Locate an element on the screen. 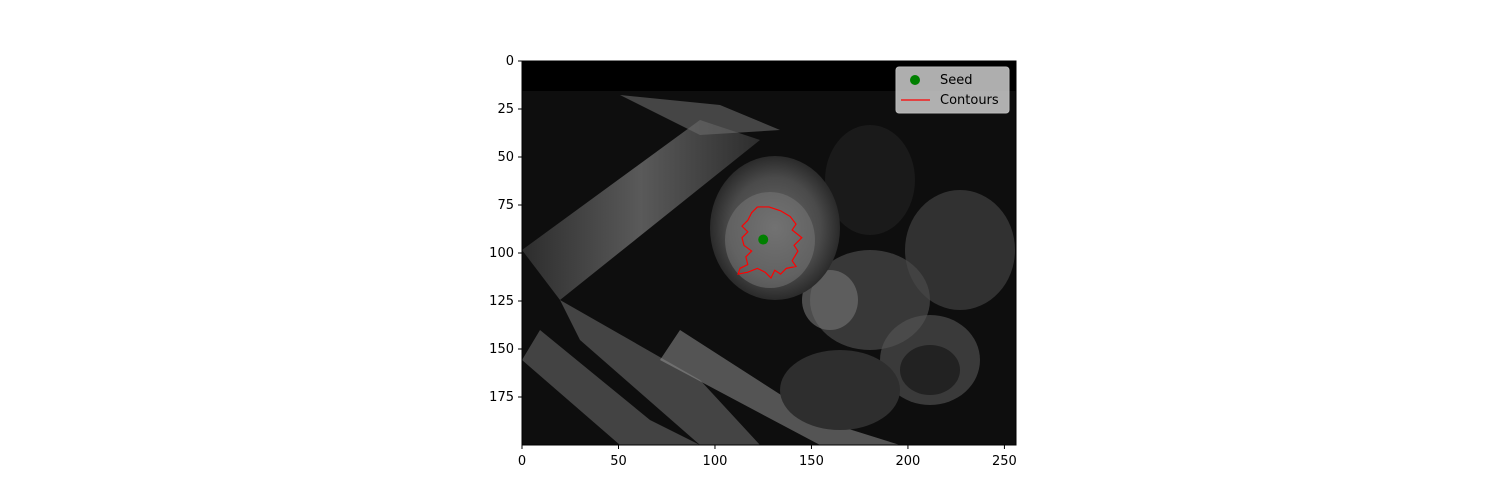 The image size is (1500, 500). legend: Seed Contours is located at coordinates (952, 90).